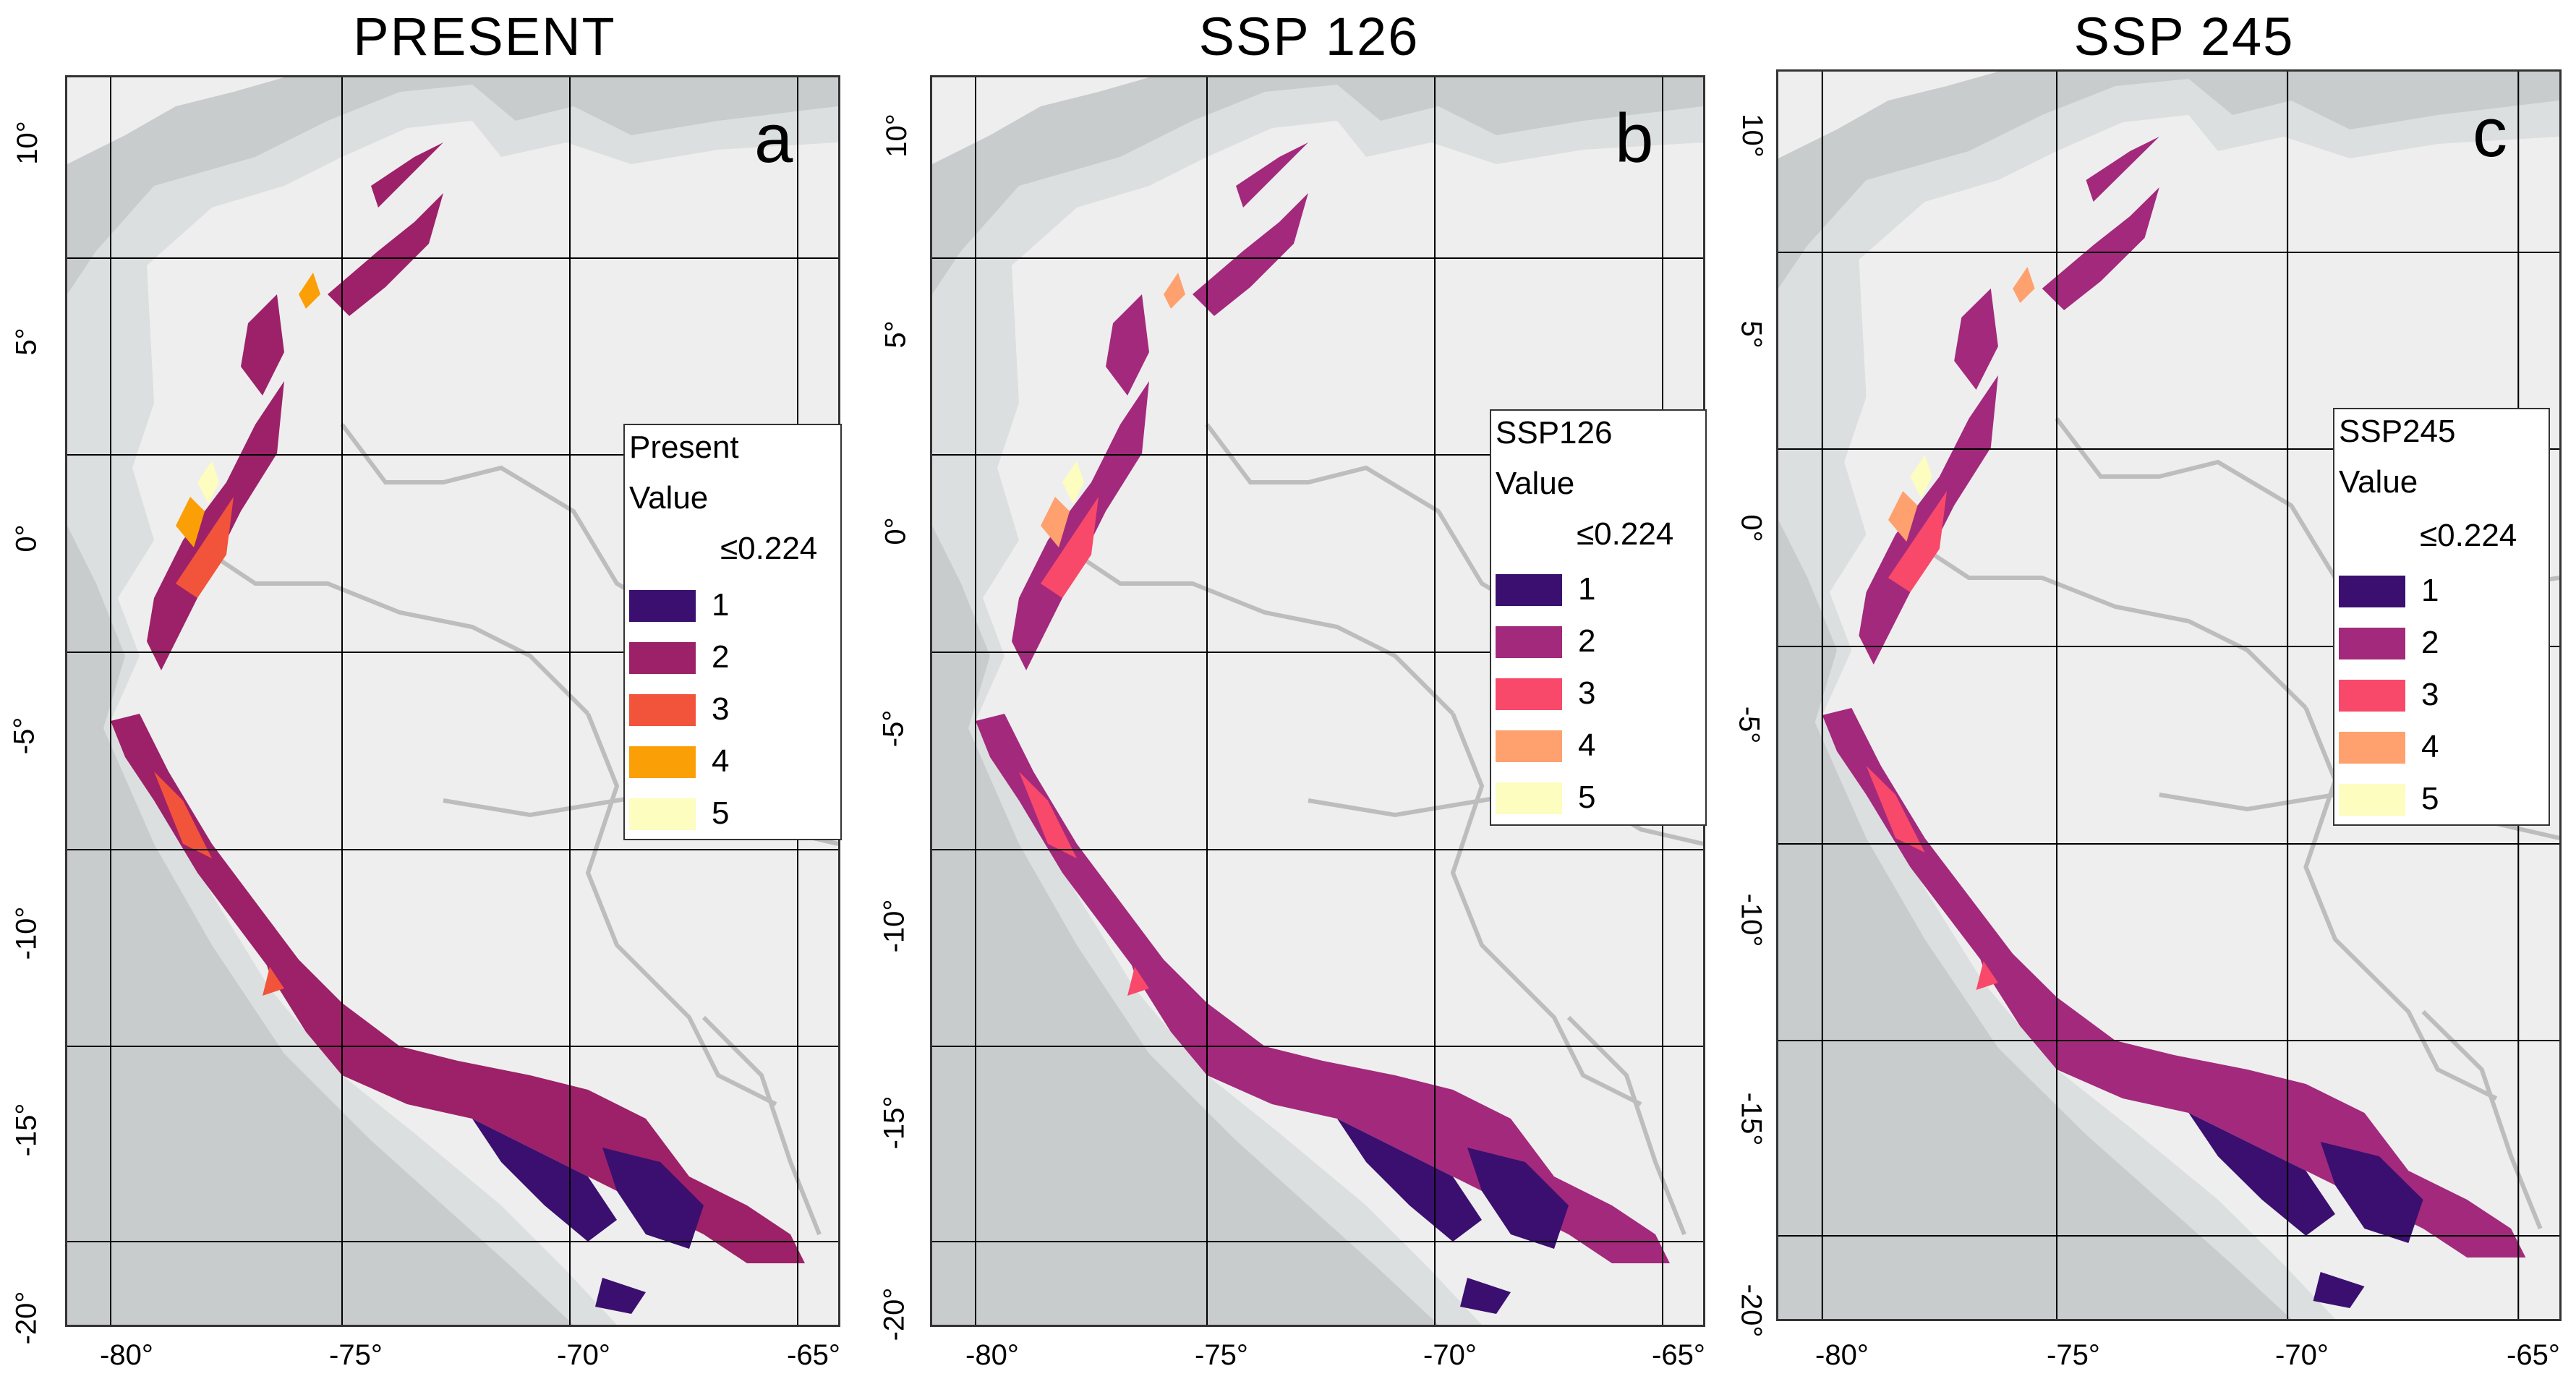 The width and height of the screenshot is (2576, 1392). What do you see at coordinates (484, 37) in the screenshot?
I see `panel-title: PRESENT` at bounding box center [484, 37].